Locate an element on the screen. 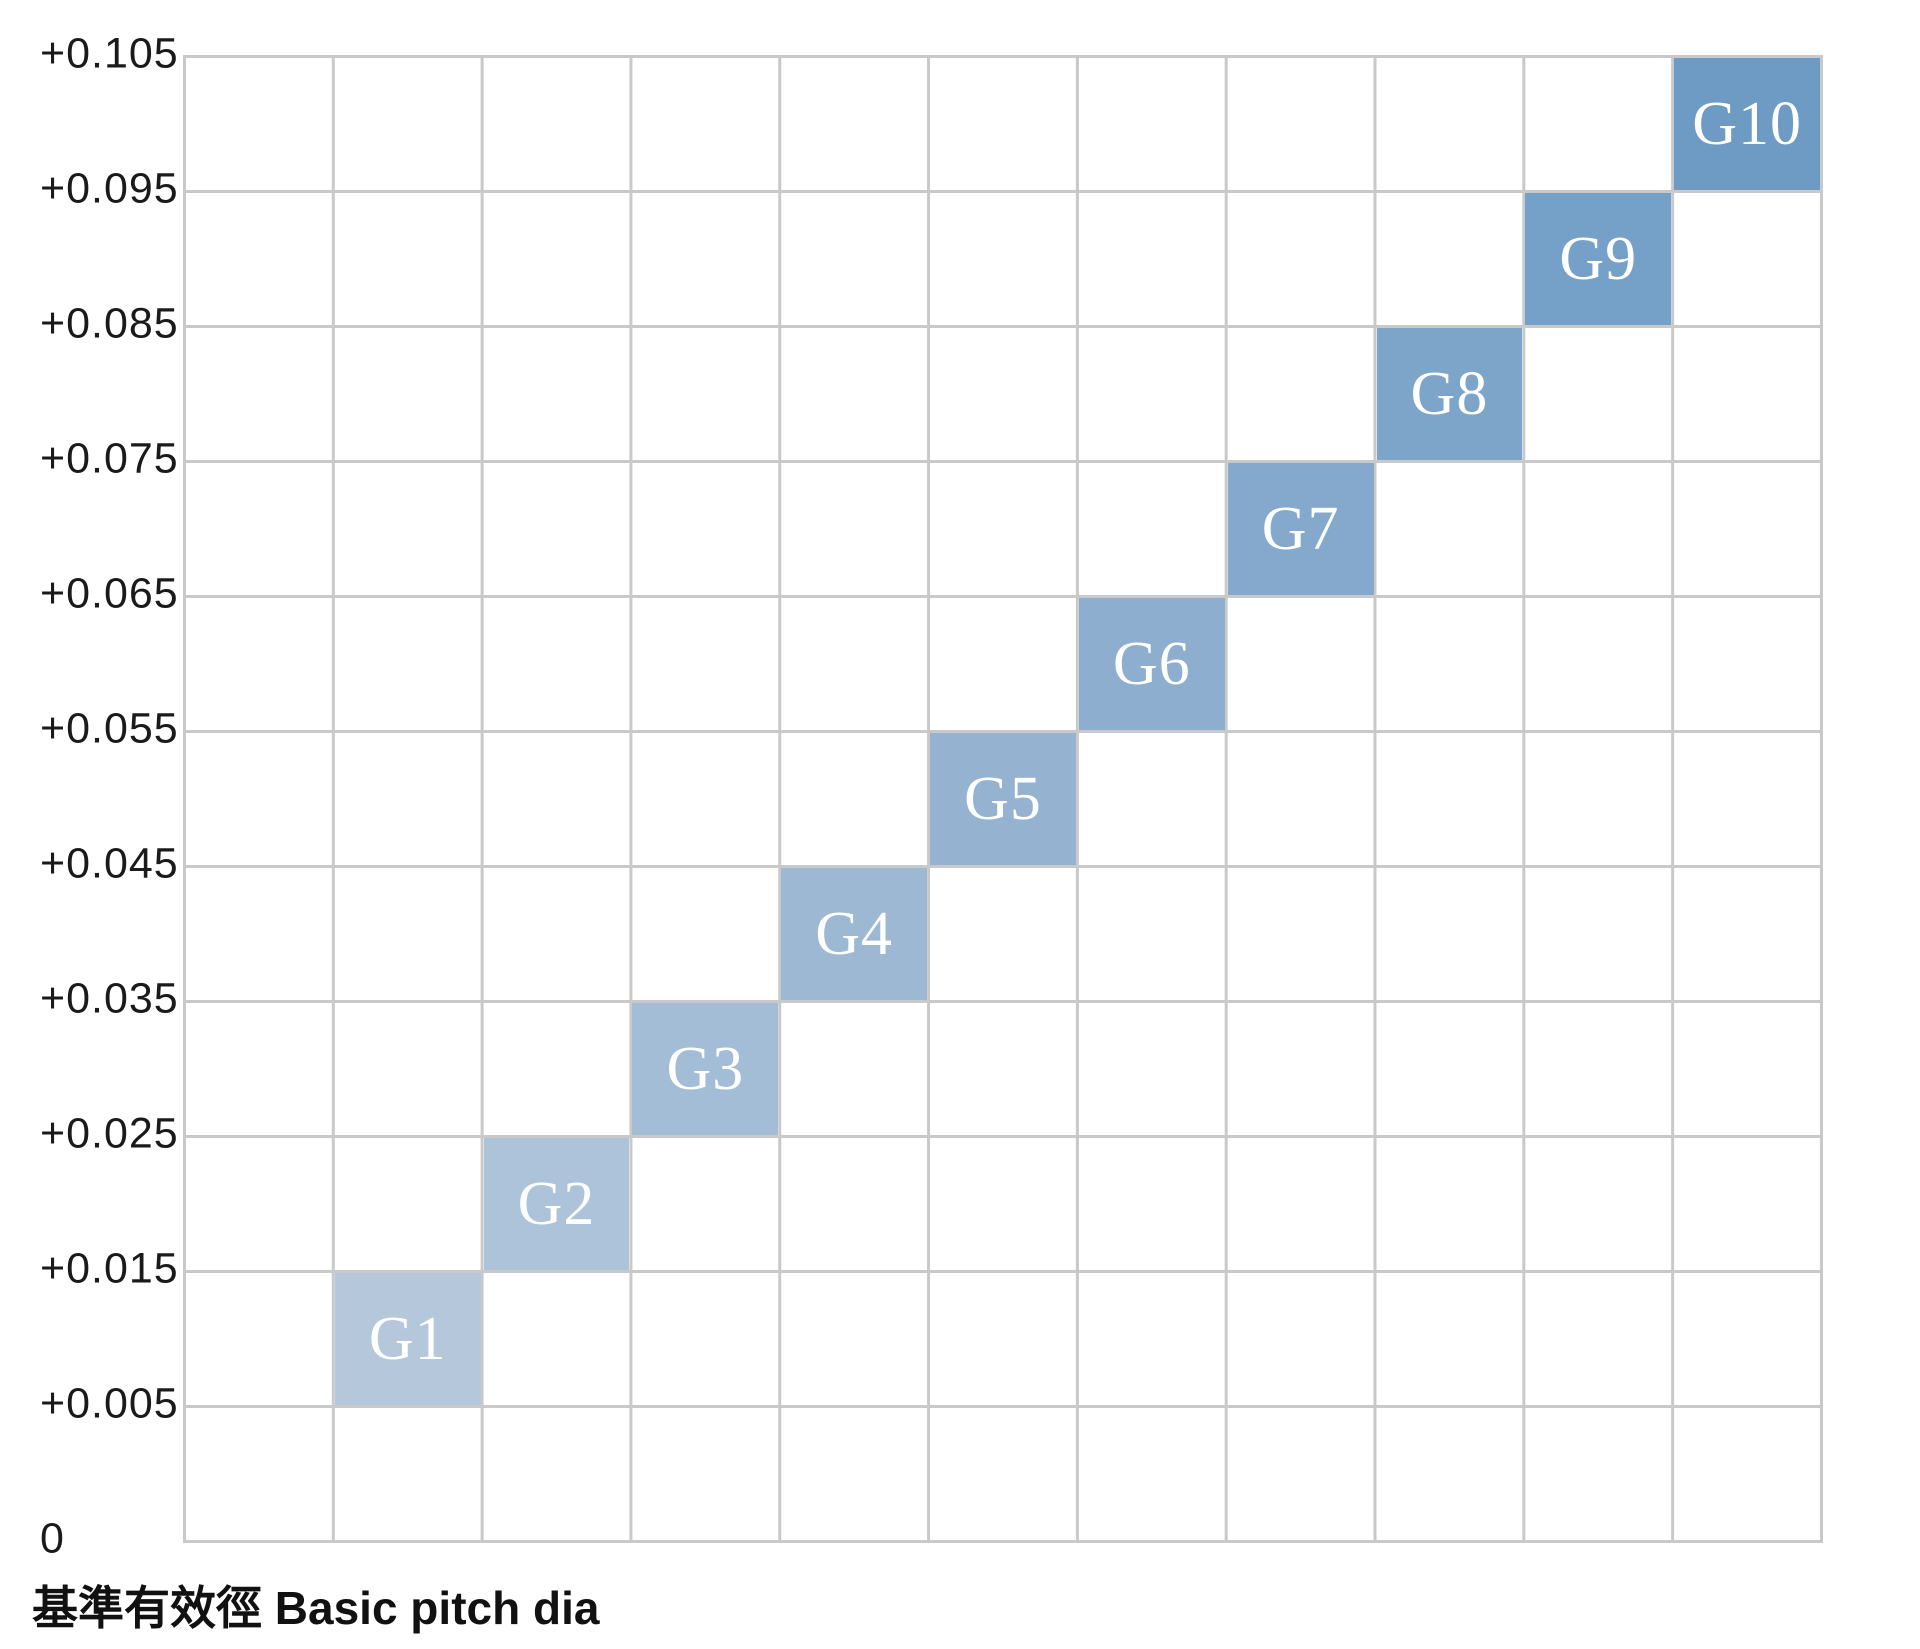 The width and height of the screenshot is (1920, 1649). grade-label: G9 is located at coordinates (1598, 259).